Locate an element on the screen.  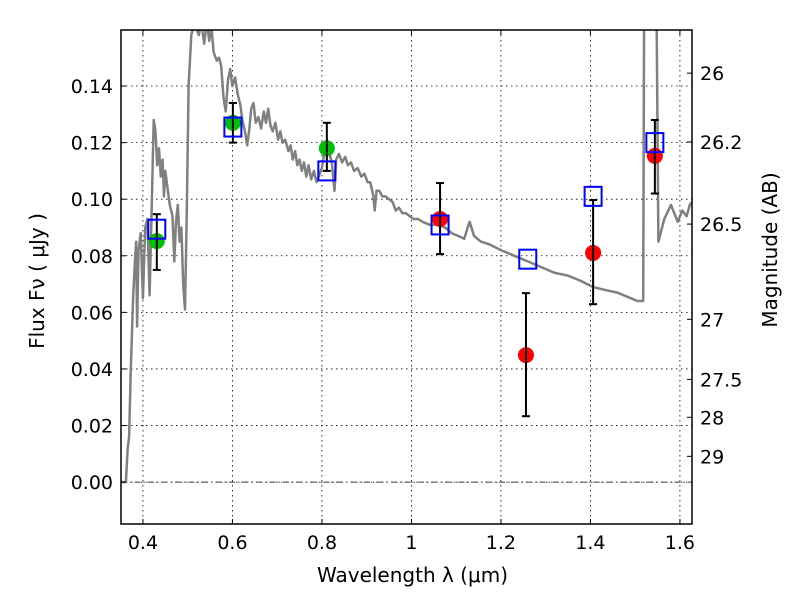
x-tick-label: 1.6 is located at coordinates (680, 543).